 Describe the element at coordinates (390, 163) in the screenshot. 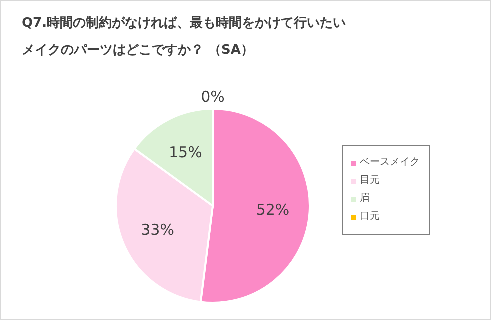

I see `legend-label: ベースメイク` at that location.